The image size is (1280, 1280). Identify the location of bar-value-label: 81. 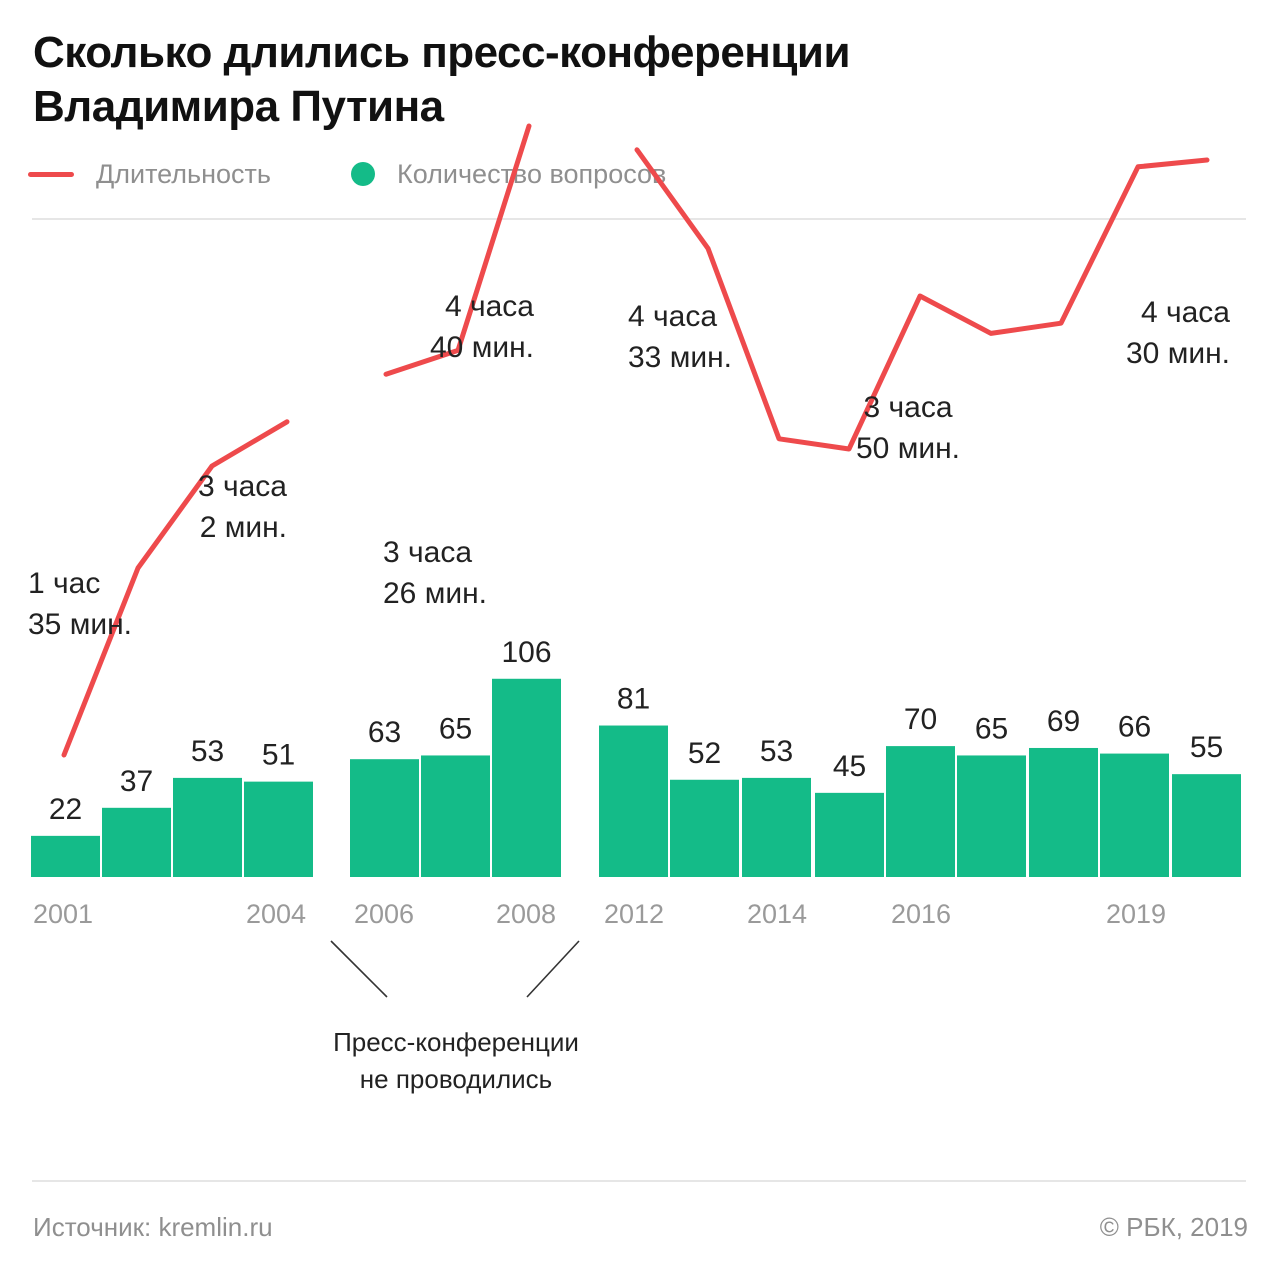
(633, 699).